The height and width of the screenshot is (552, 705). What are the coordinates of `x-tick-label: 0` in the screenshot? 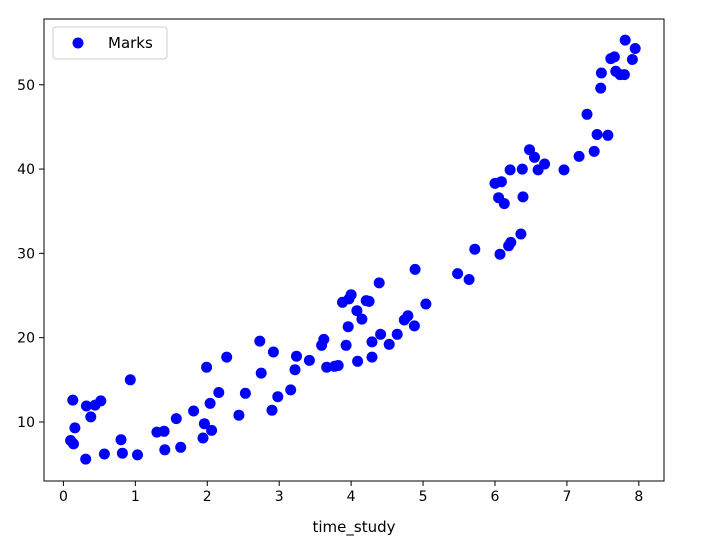 It's located at (63, 497).